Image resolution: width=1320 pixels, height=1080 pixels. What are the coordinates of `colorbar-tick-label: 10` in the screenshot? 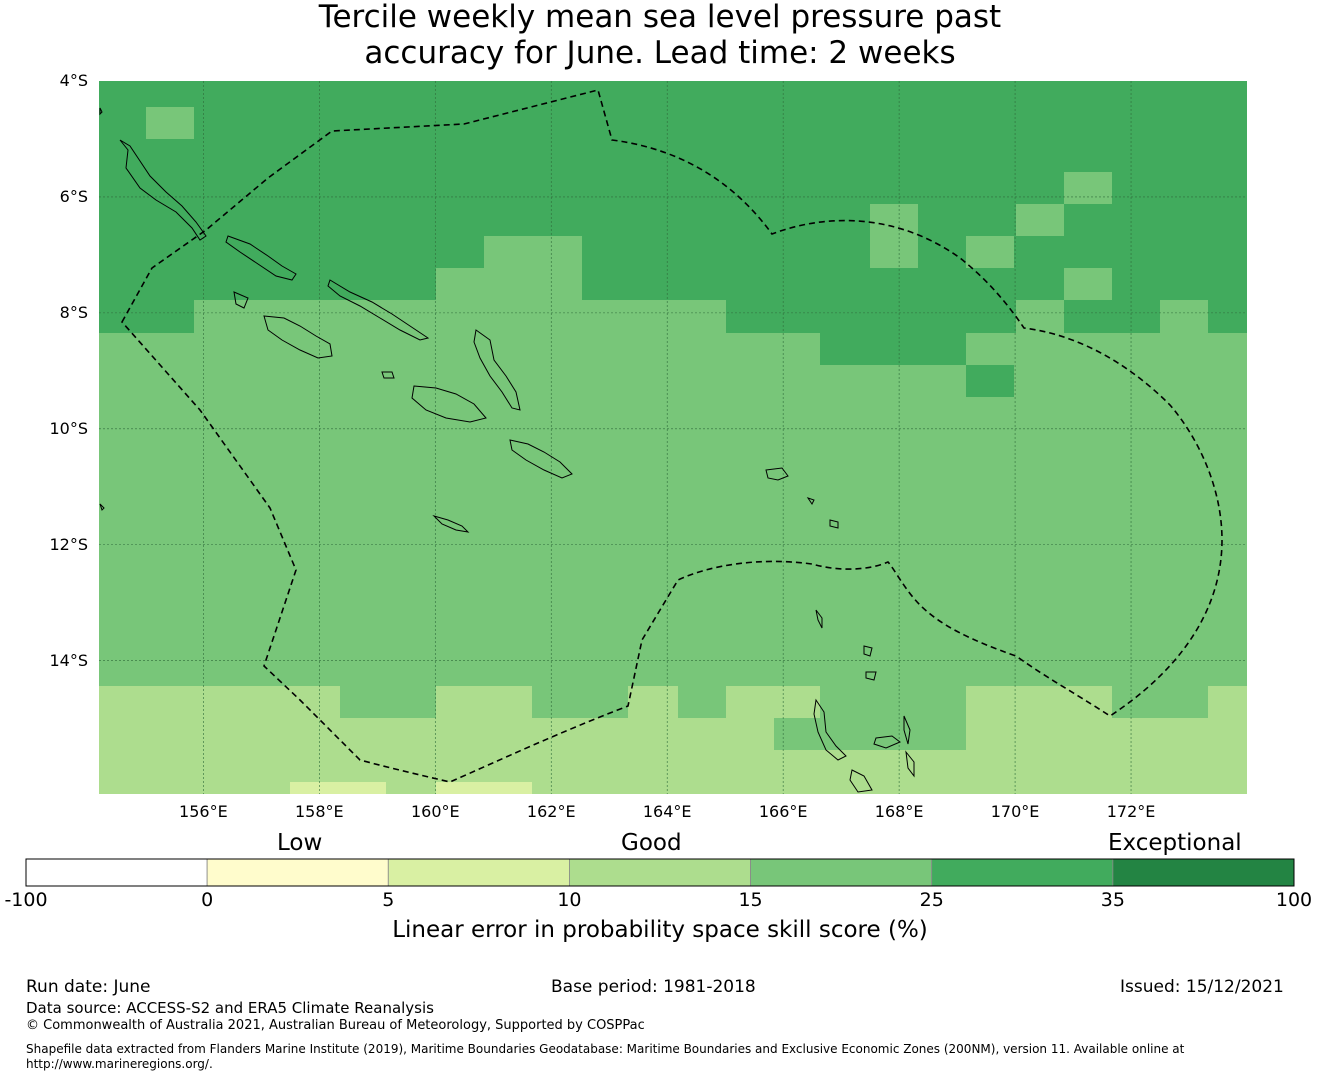 It's located at (569, 900).